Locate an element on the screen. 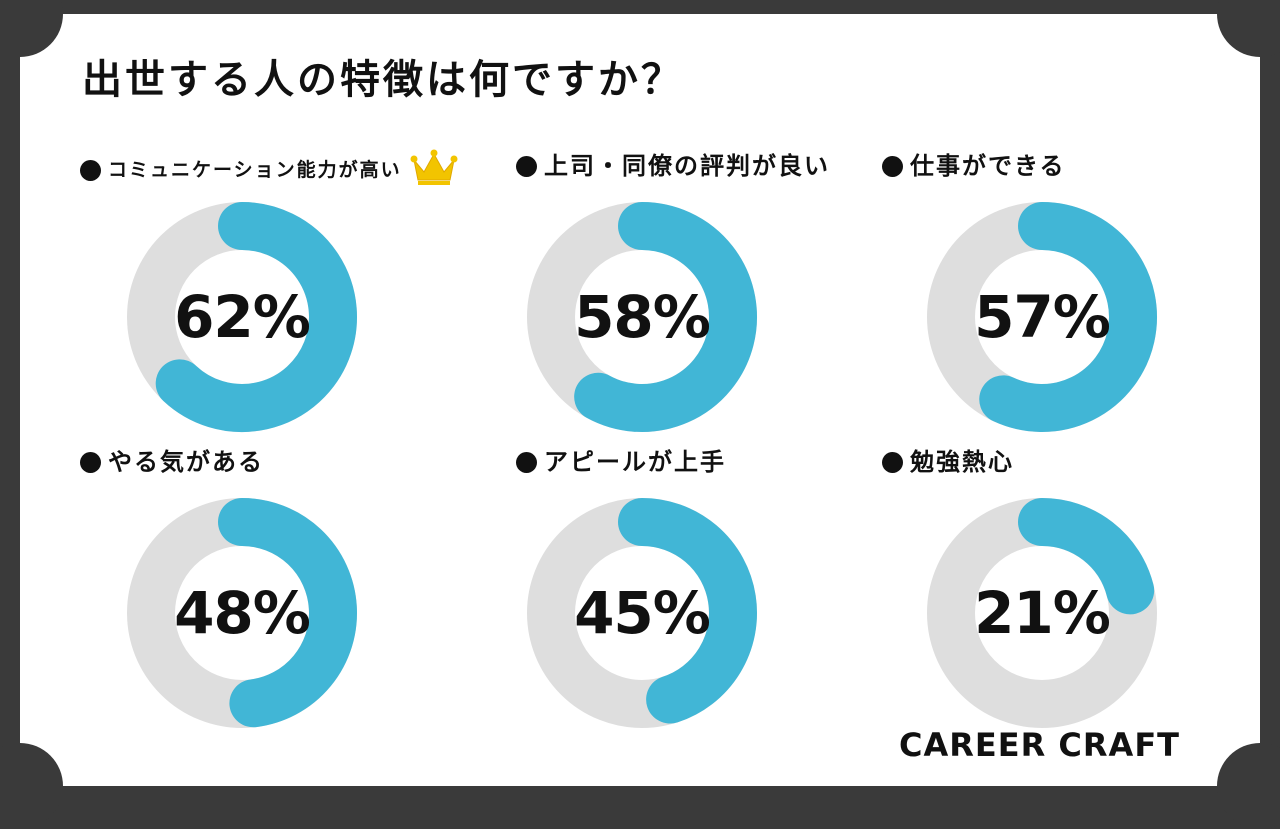 The height and width of the screenshot is (829, 1280). donut-value-label: 48% is located at coordinates (242, 613).